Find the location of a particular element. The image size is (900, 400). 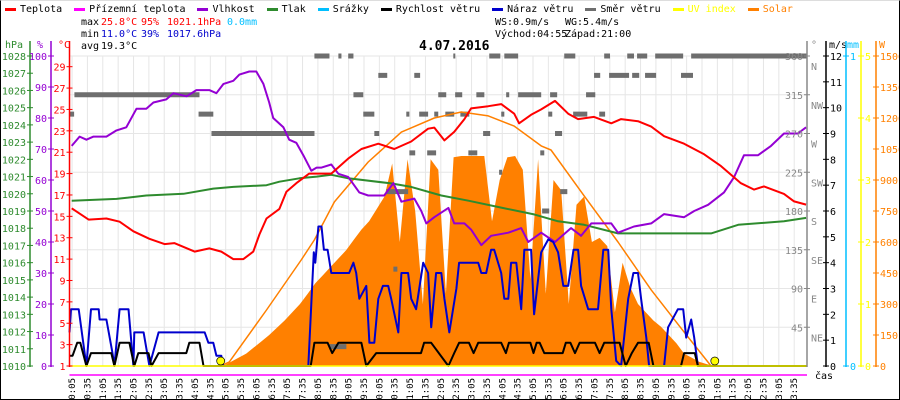

legend-item: Přízemní teplota is located at coordinates (129, 9).